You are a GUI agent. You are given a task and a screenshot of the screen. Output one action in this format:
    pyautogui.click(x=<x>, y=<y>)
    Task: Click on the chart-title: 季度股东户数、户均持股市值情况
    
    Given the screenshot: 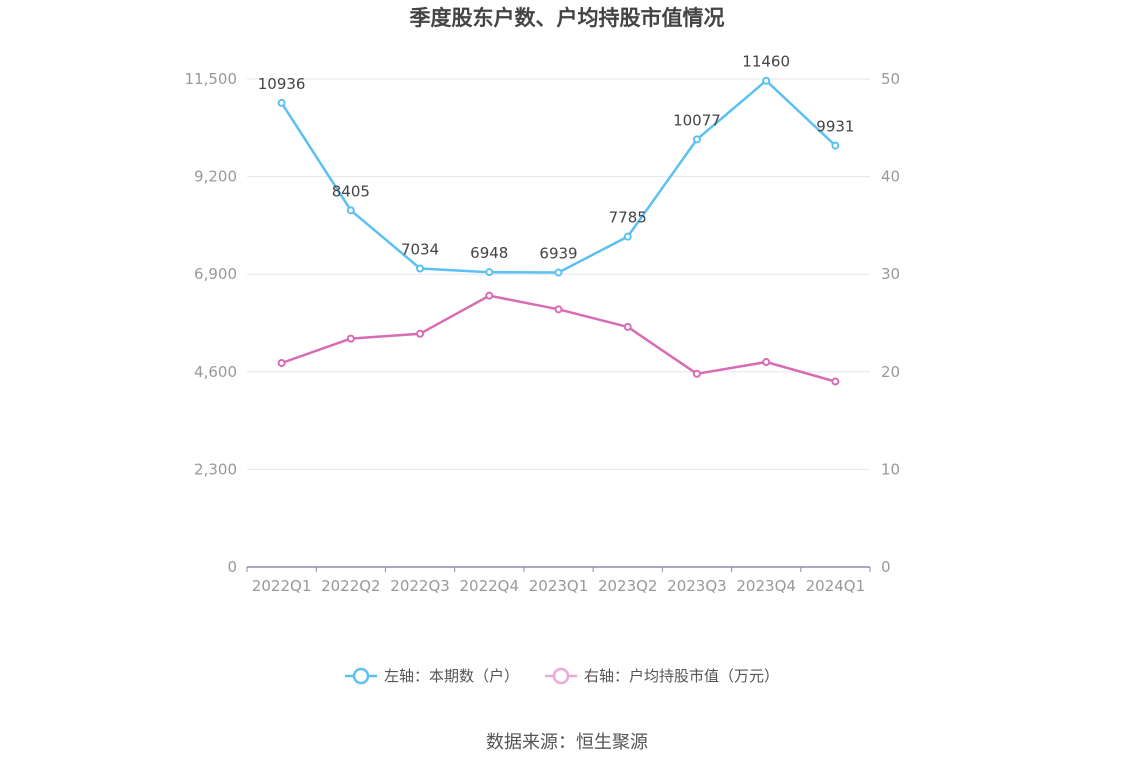 What is the action you would take?
    pyautogui.click(x=567, y=18)
    